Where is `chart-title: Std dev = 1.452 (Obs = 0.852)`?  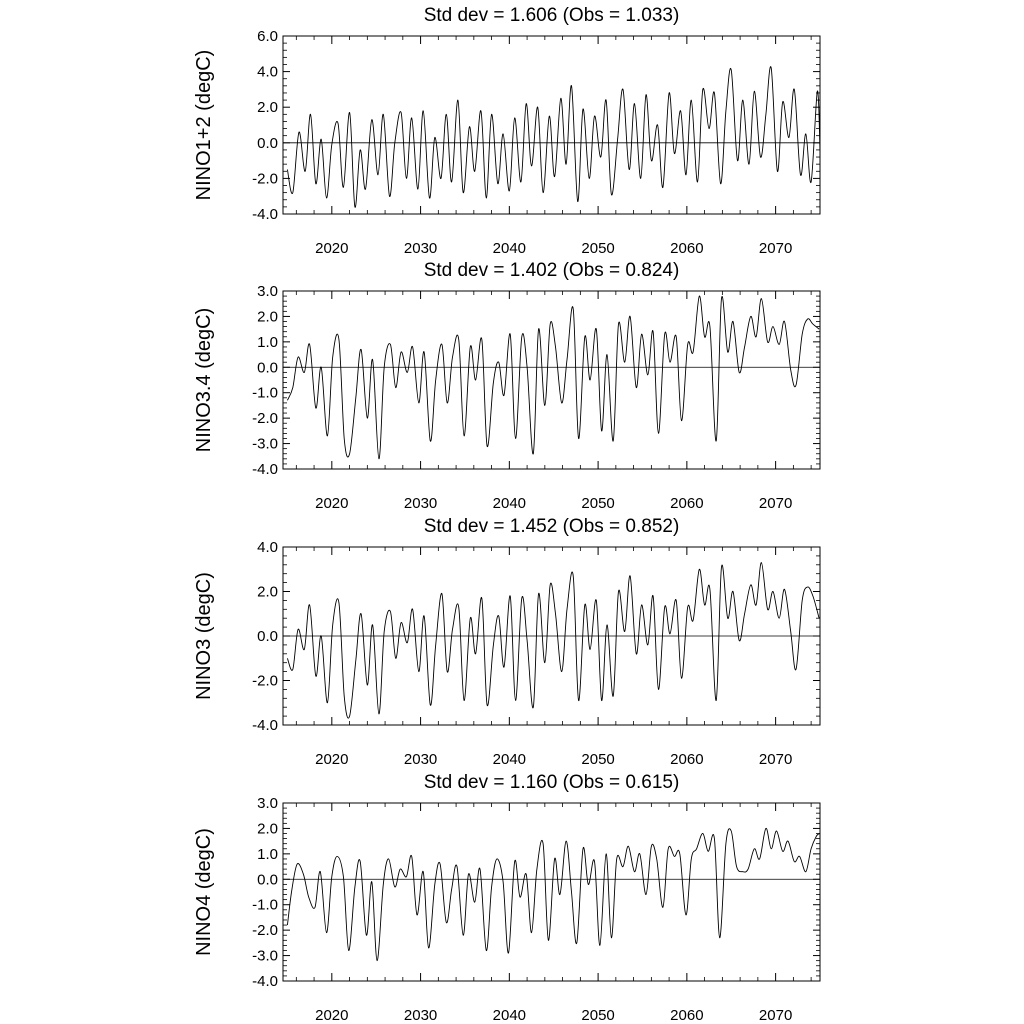 chart-title: Std dev = 1.452 (Obs = 0.852) is located at coordinates (552, 526).